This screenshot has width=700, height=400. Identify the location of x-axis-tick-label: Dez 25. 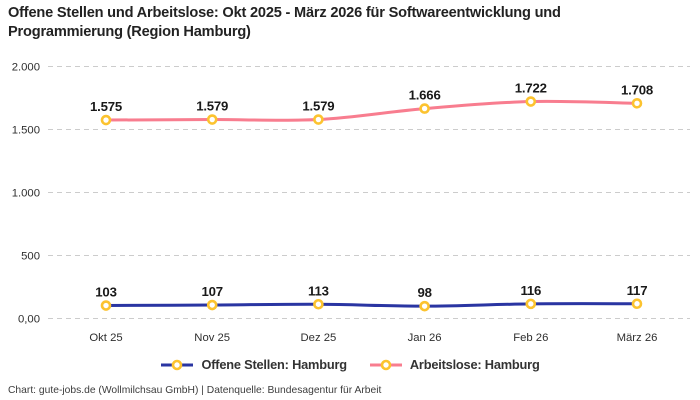
(319, 338).